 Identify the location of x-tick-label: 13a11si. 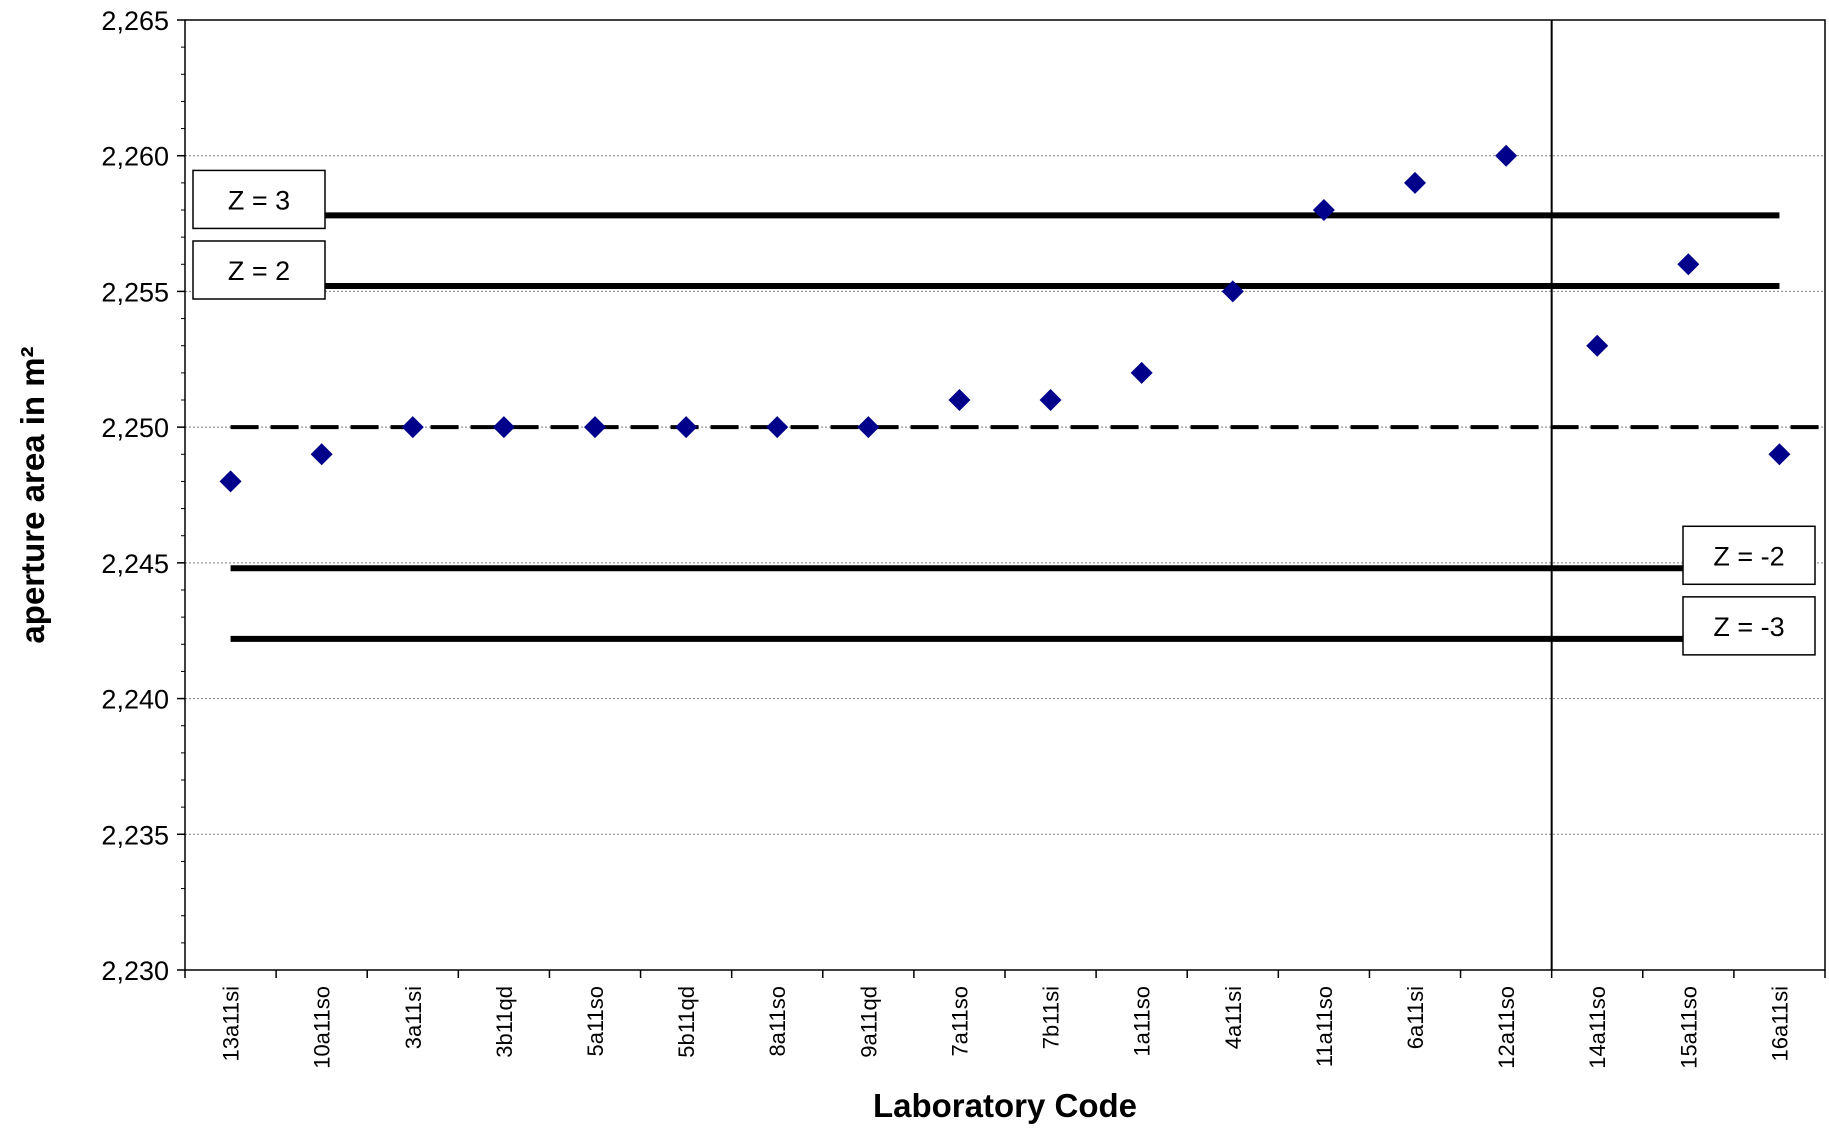
(231, 1023).